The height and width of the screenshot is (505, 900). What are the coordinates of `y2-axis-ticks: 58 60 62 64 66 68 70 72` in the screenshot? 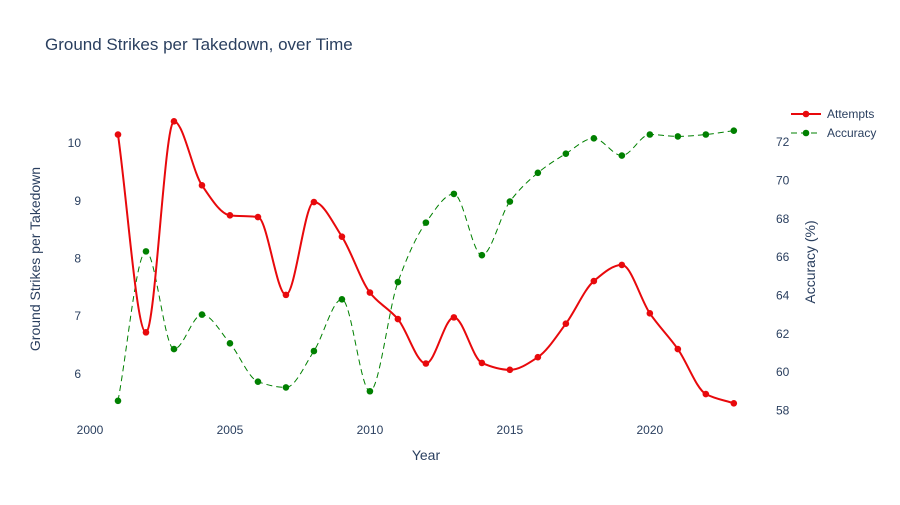 It's located at (783, 276).